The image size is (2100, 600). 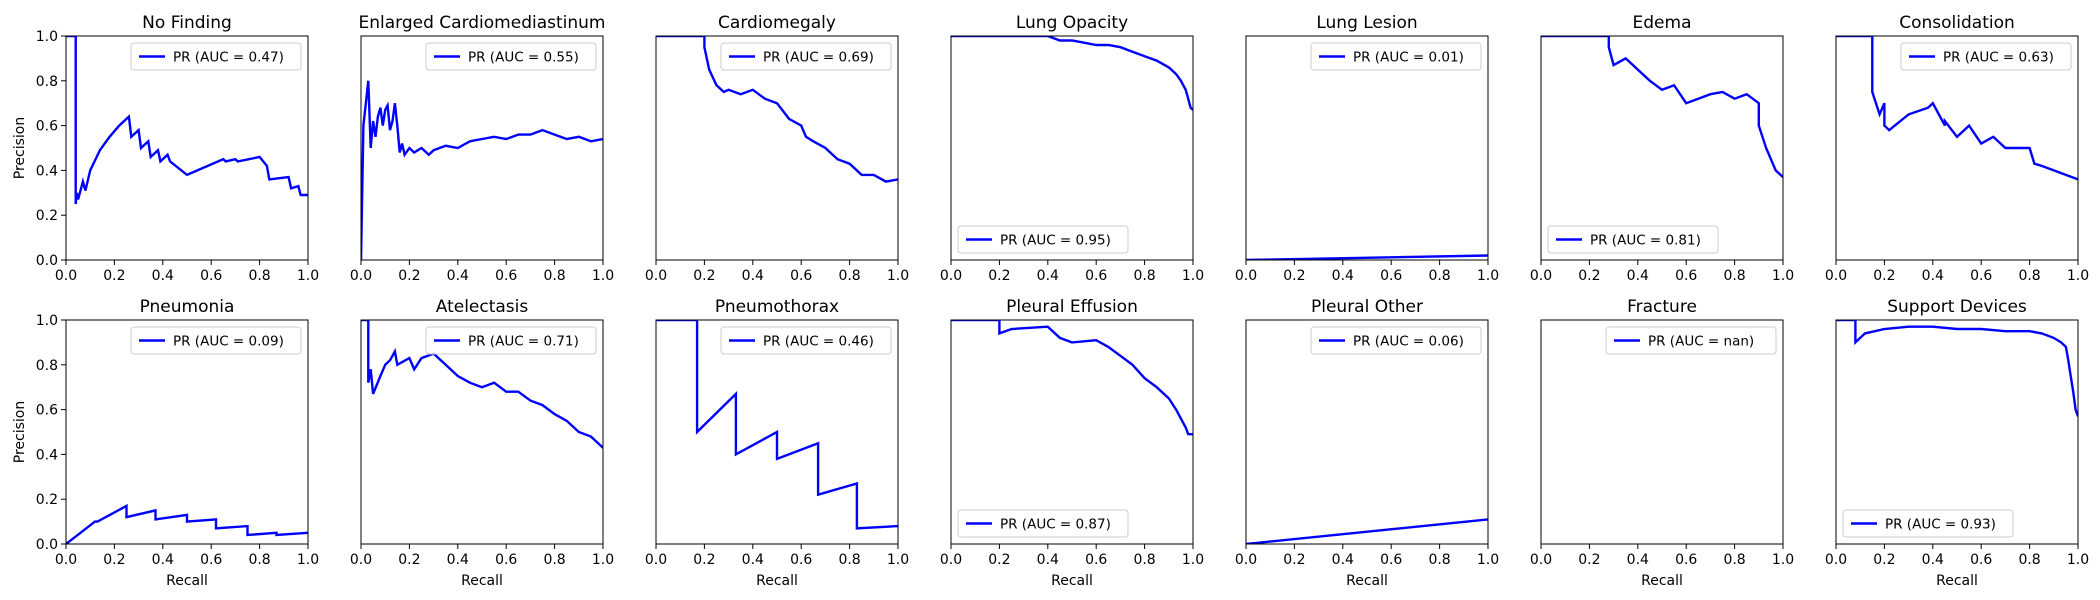 What do you see at coordinates (818, 342) in the screenshot?
I see `legend-label: PR (AUC = 0.46)` at bounding box center [818, 342].